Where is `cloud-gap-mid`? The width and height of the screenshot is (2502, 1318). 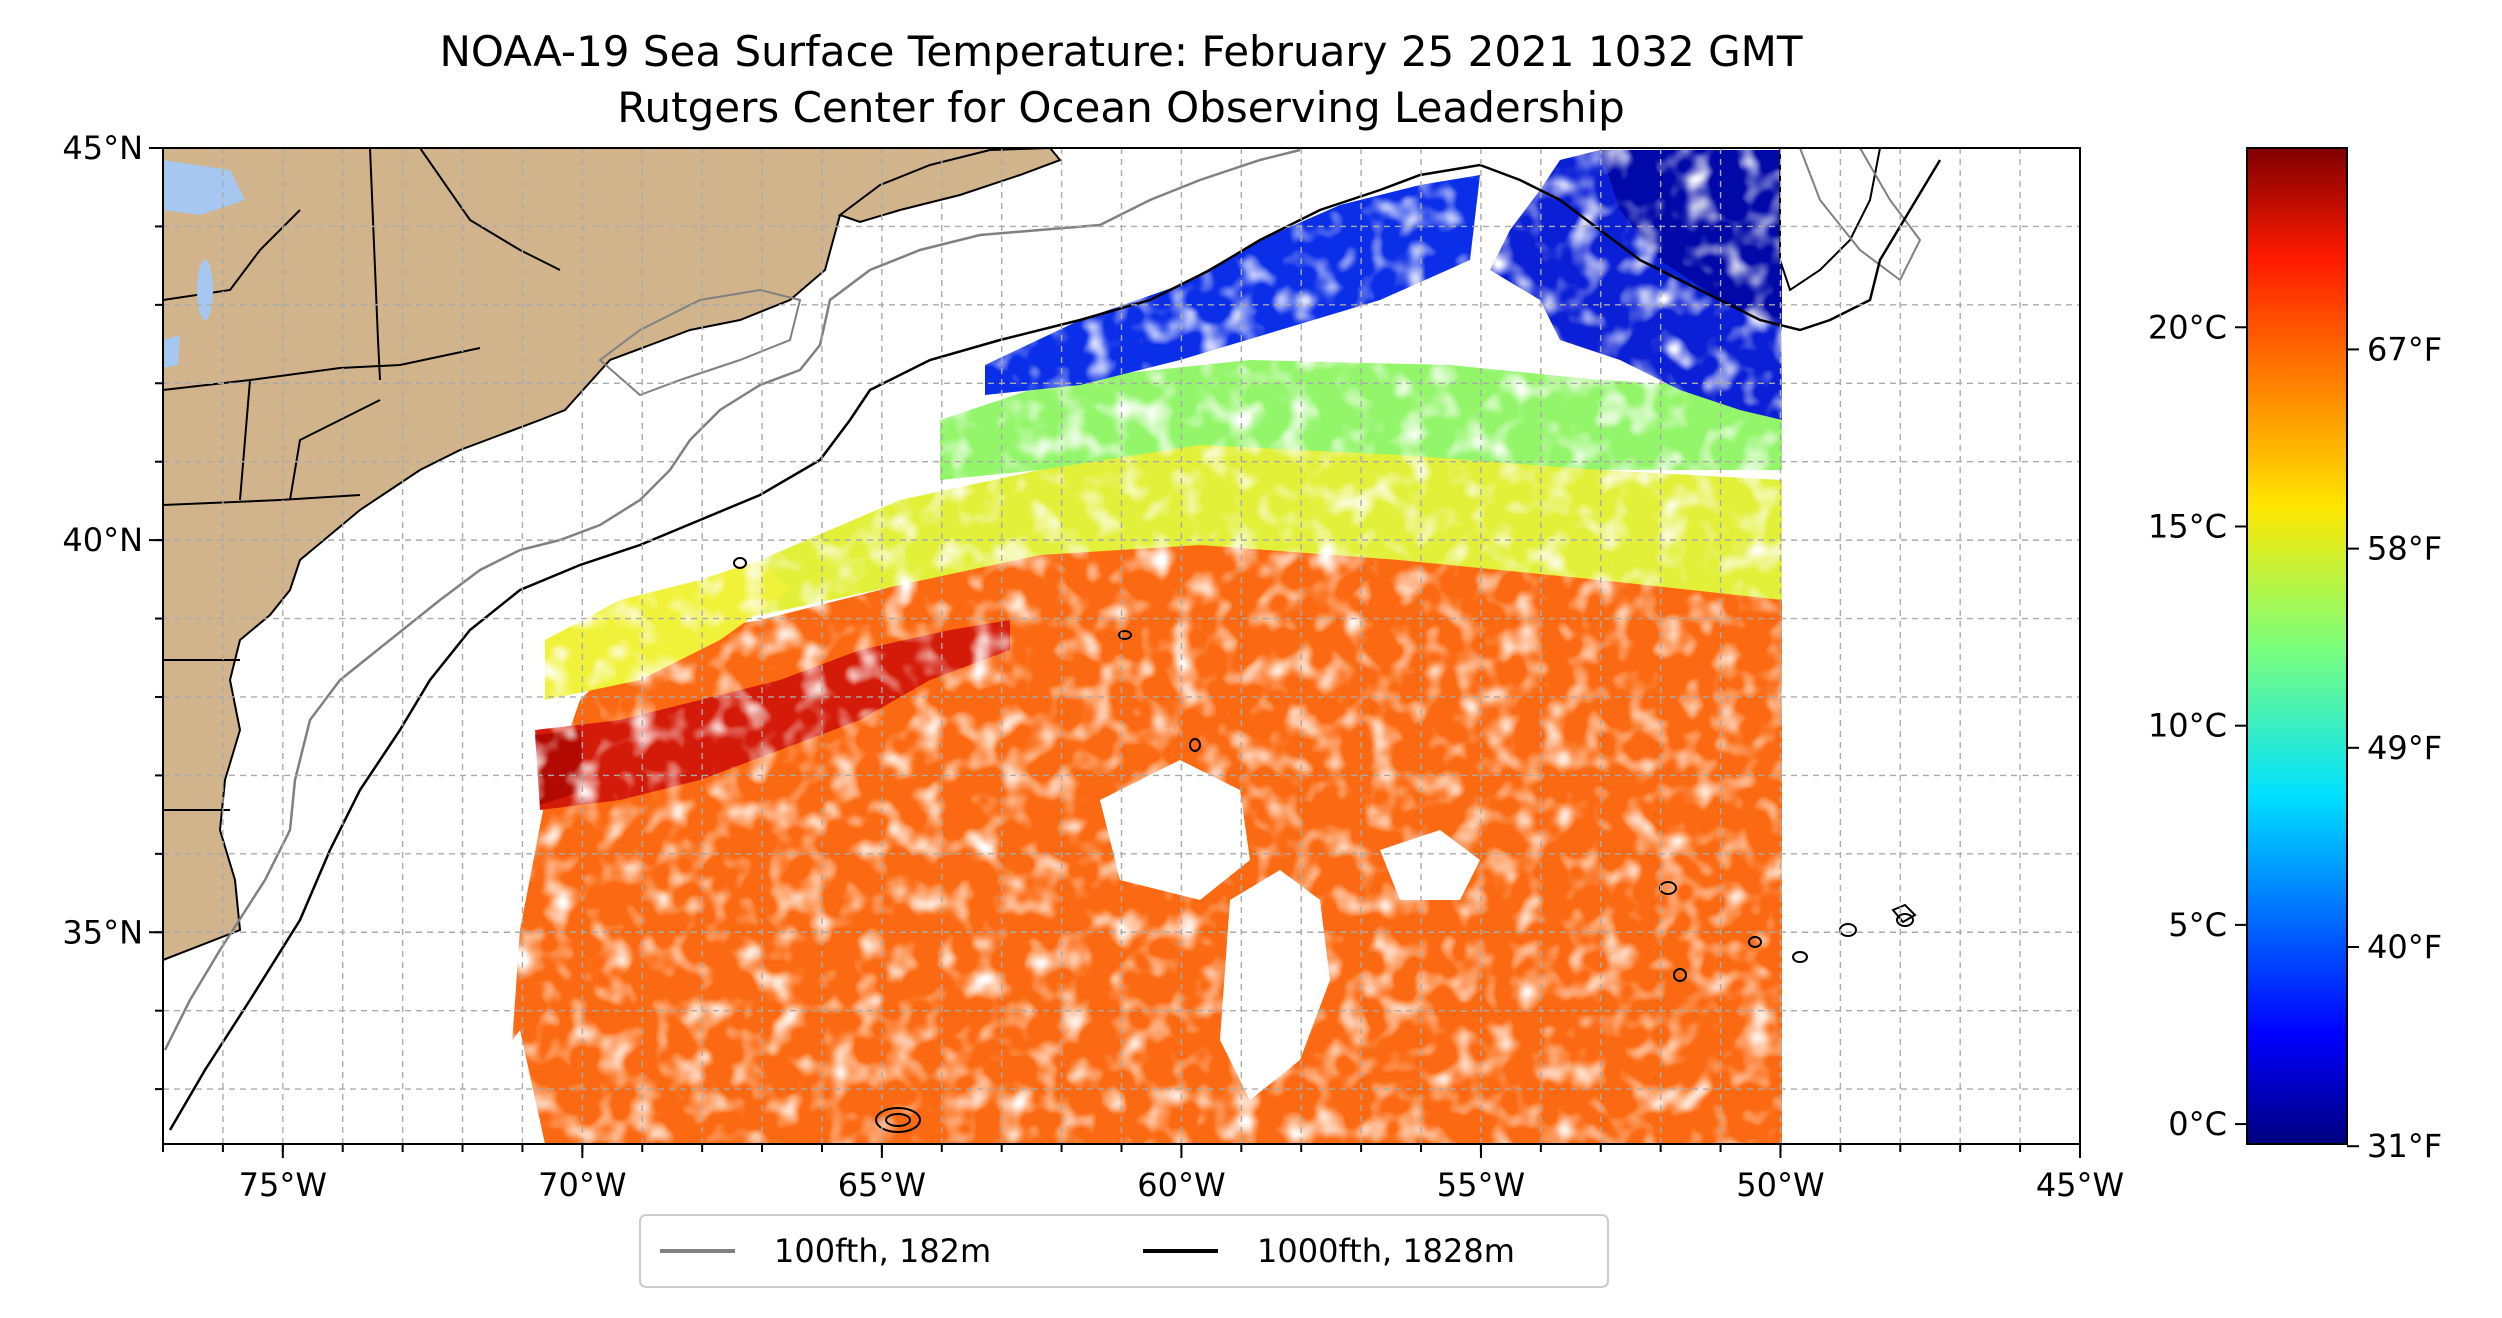 cloud-gap-mid is located at coordinates (1175, 830).